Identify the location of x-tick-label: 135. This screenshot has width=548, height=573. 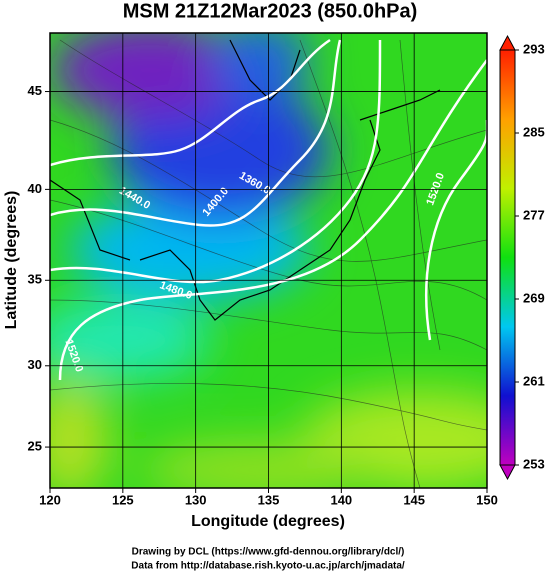
(269, 499).